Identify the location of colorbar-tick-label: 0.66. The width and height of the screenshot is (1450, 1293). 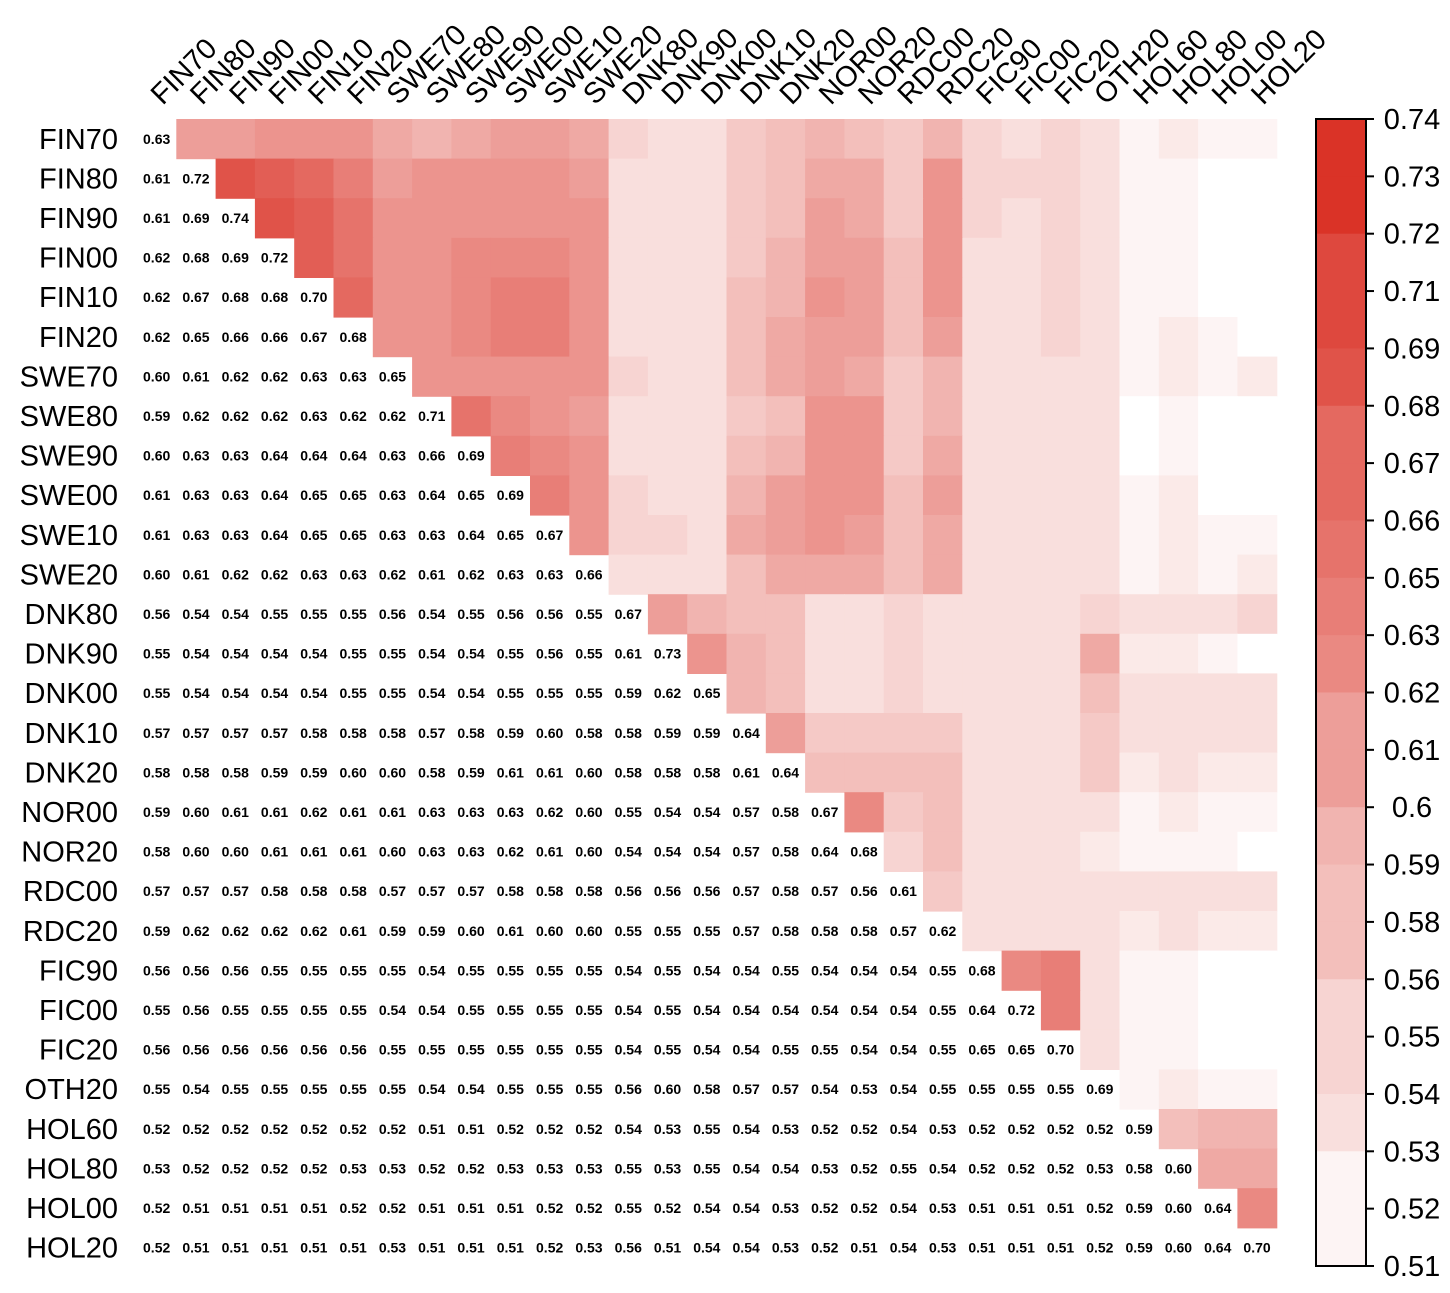
(1412, 521).